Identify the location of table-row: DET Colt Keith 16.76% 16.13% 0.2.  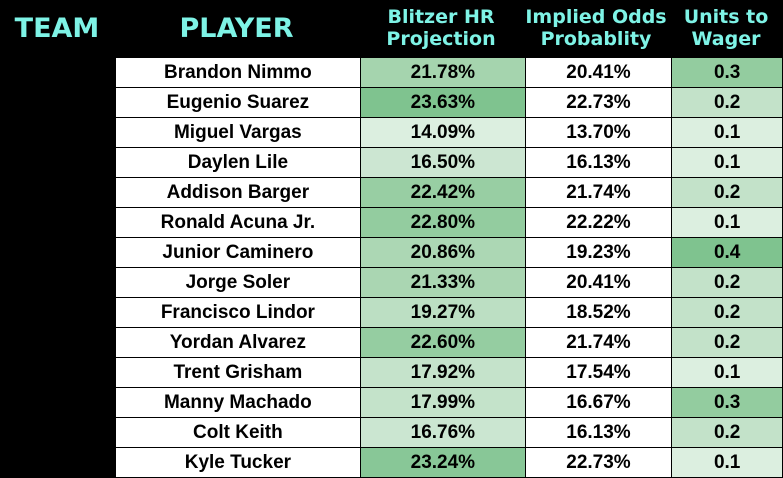
(391, 432).